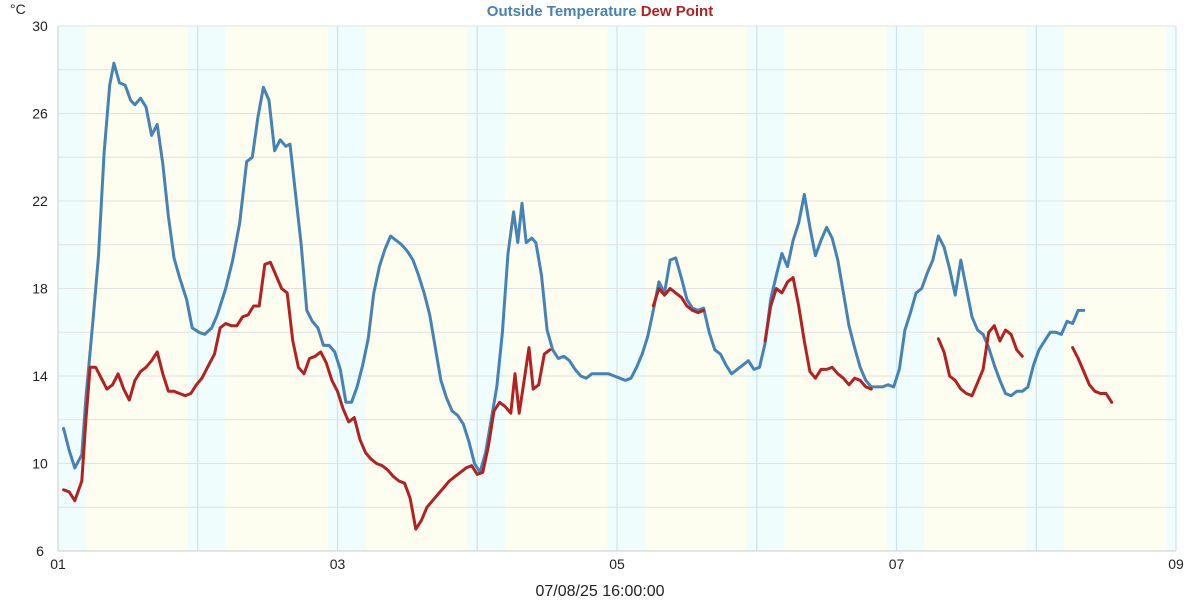  I want to click on y-tick-label: 10, so click(40, 464).